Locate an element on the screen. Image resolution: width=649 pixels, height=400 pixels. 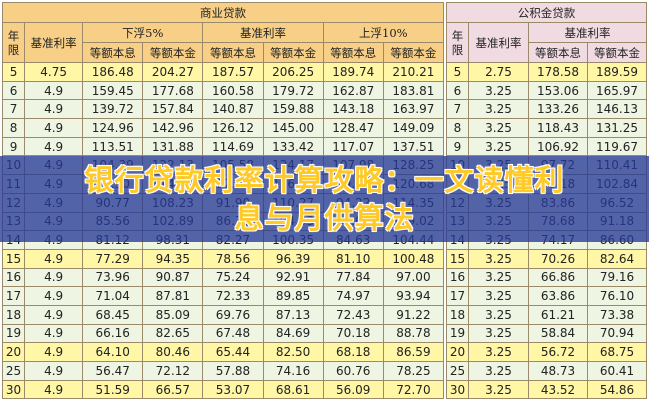
payment-cell: 69.76 is located at coordinates (233, 314).